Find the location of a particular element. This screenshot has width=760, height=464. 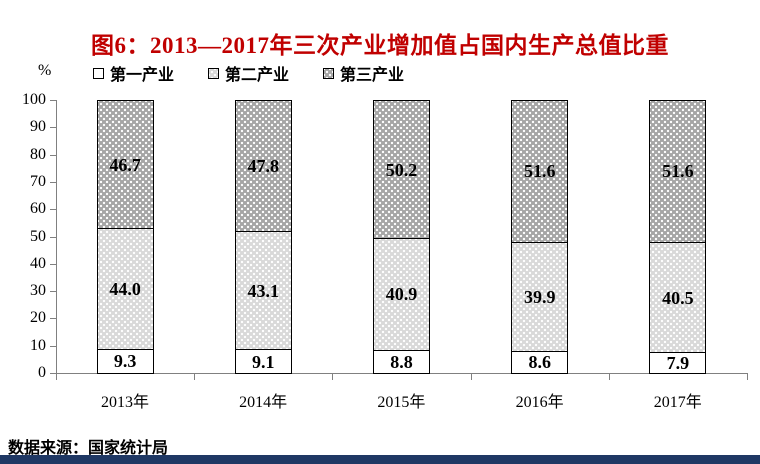

bar-segment: 9.1 is located at coordinates (263, 361).